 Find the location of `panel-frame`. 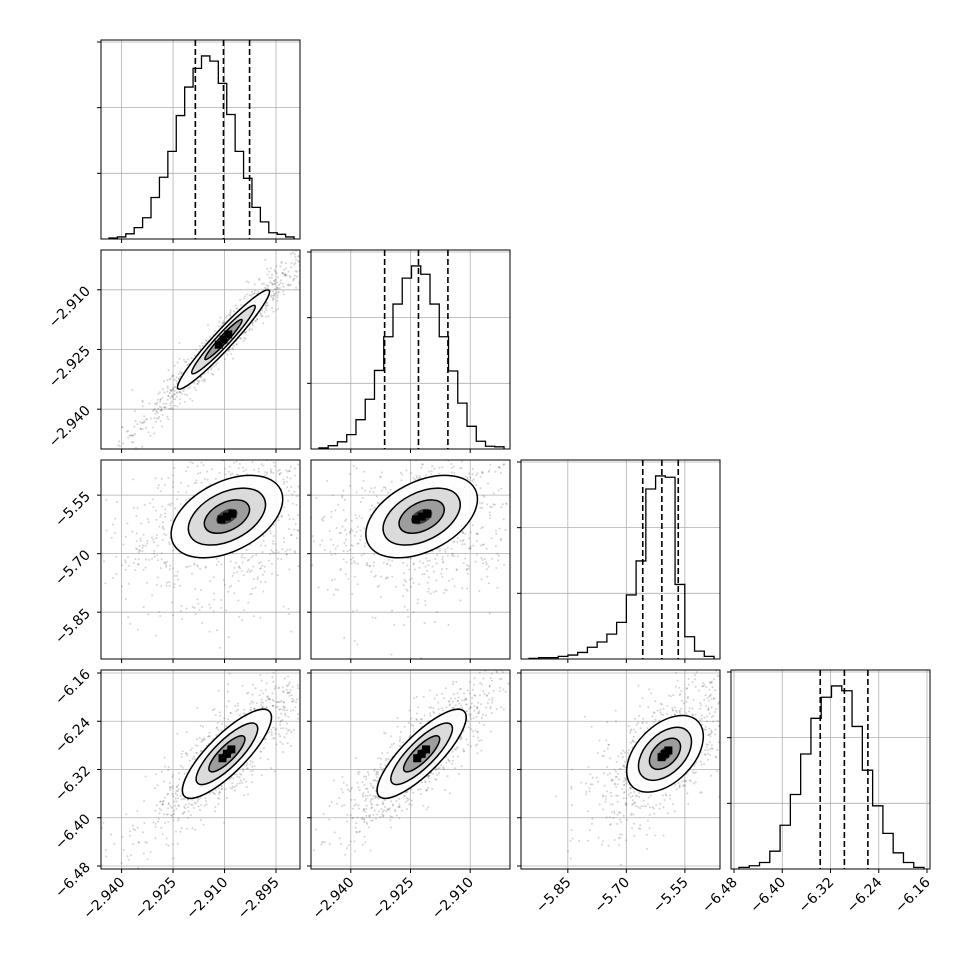

panel-frame is located at coordinates (200, 559).